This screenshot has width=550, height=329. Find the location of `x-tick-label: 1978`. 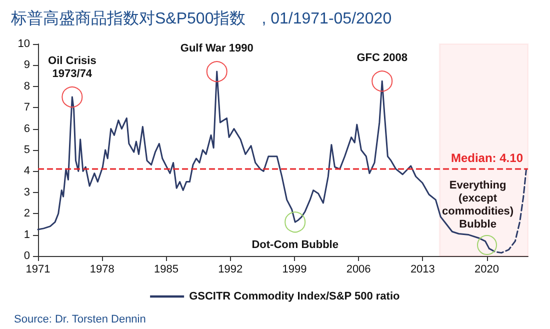

x-tick-label: 1978 is located at coordinates (102, 270).